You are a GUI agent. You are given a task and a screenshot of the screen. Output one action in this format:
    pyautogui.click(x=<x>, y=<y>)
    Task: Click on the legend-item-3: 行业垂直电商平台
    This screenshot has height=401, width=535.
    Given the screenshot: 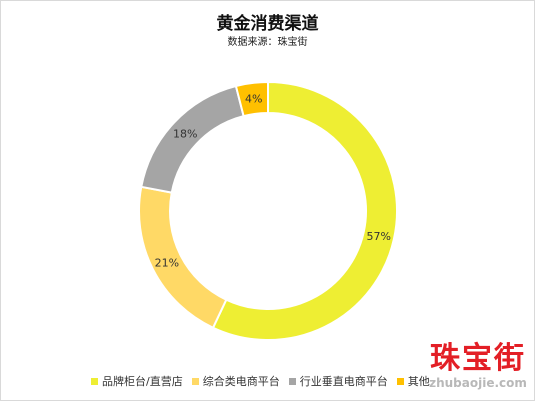 What is the action you would take?
    pyautogui.click(x=338, y=381)
    